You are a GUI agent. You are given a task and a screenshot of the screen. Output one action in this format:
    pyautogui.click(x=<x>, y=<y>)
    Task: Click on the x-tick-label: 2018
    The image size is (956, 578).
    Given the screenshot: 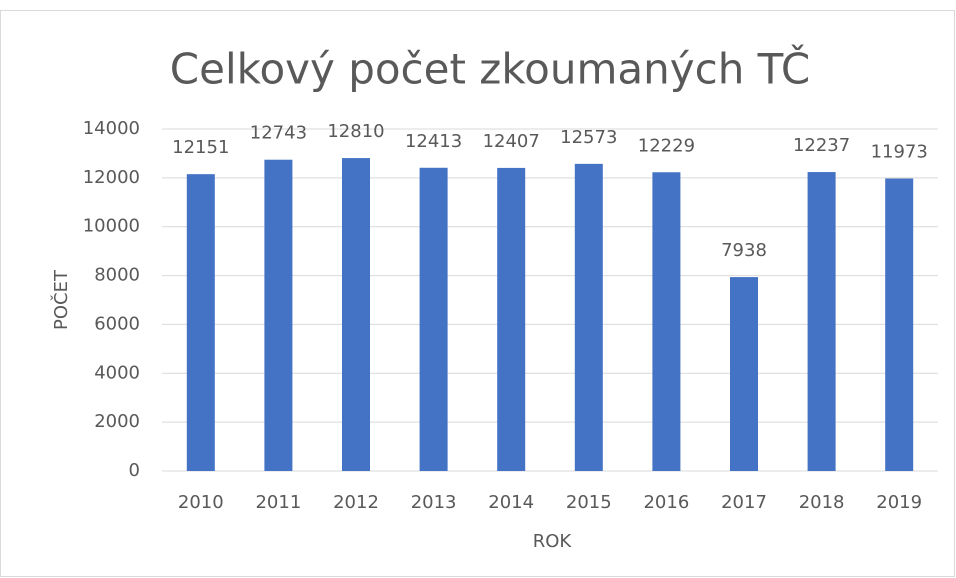 What is the action you would take?
    pyautogui.click(x=822, y=502)
    